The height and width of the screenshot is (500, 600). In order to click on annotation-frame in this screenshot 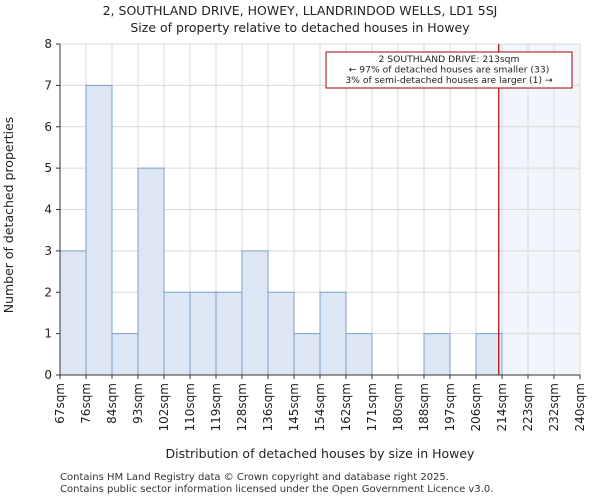, I will do `click(449, 70)`.